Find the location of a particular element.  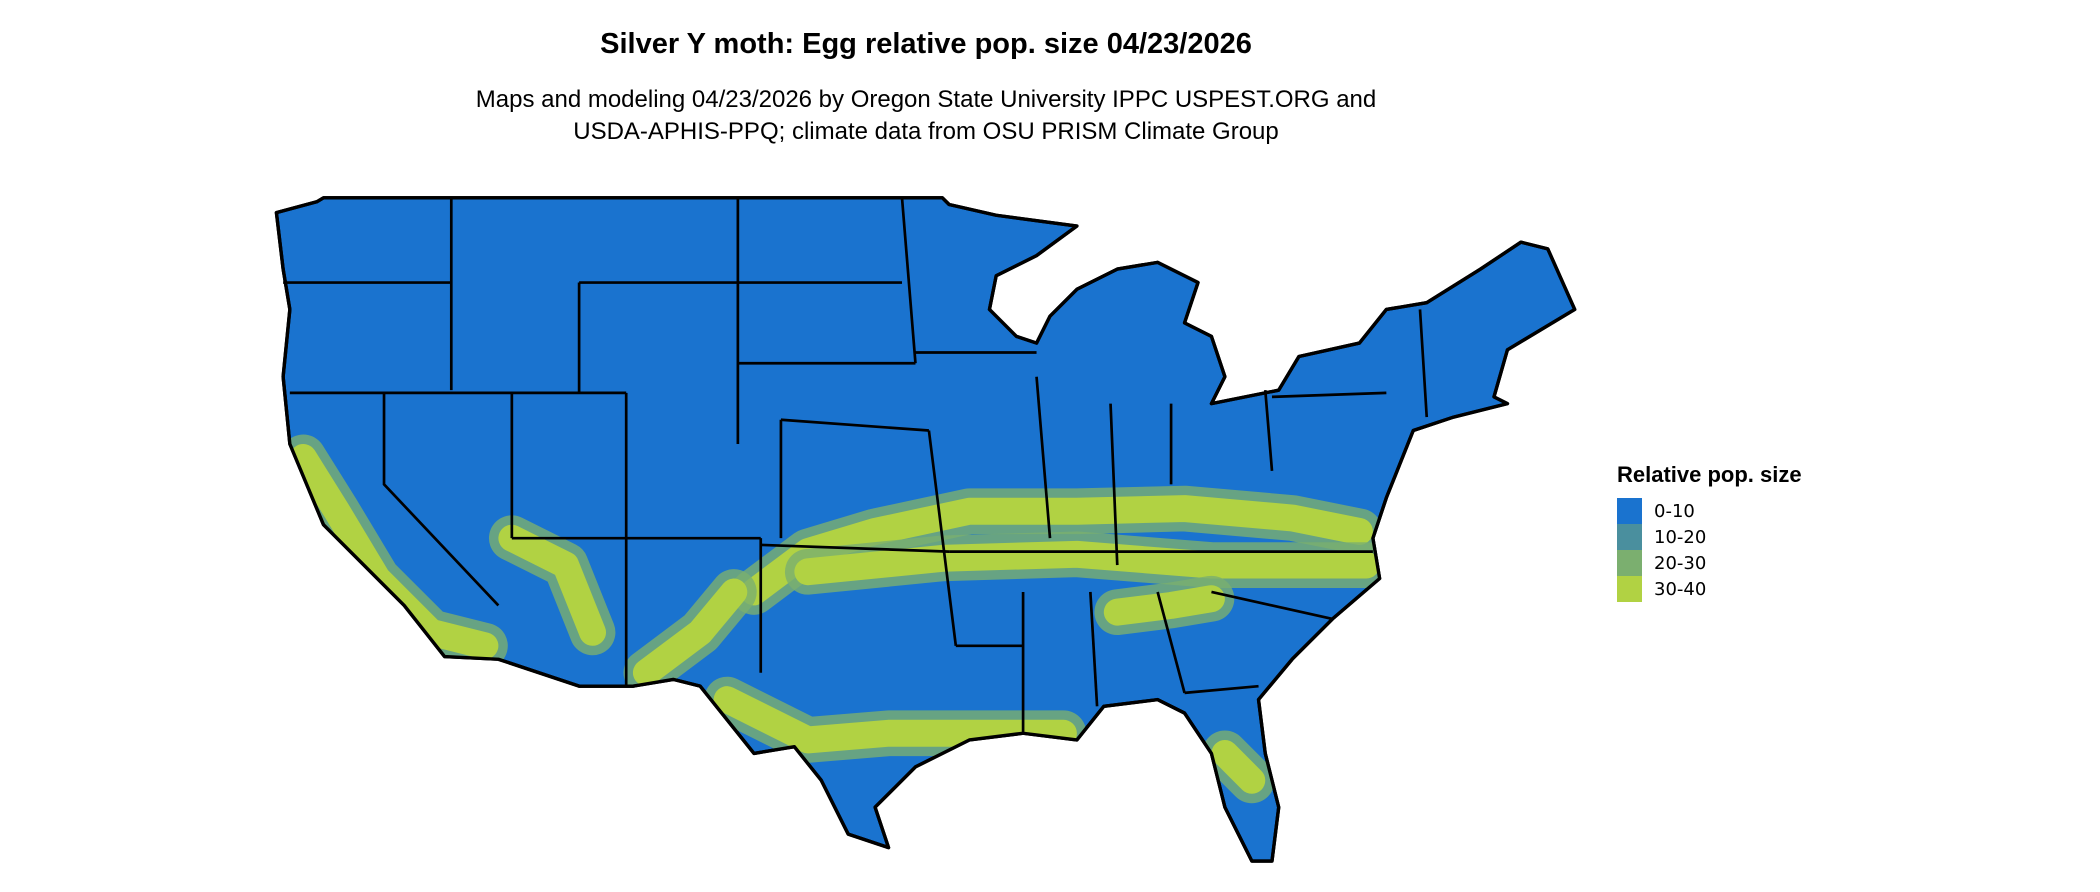

legend-item: 0-10 is located at coordinates (1709, 511).